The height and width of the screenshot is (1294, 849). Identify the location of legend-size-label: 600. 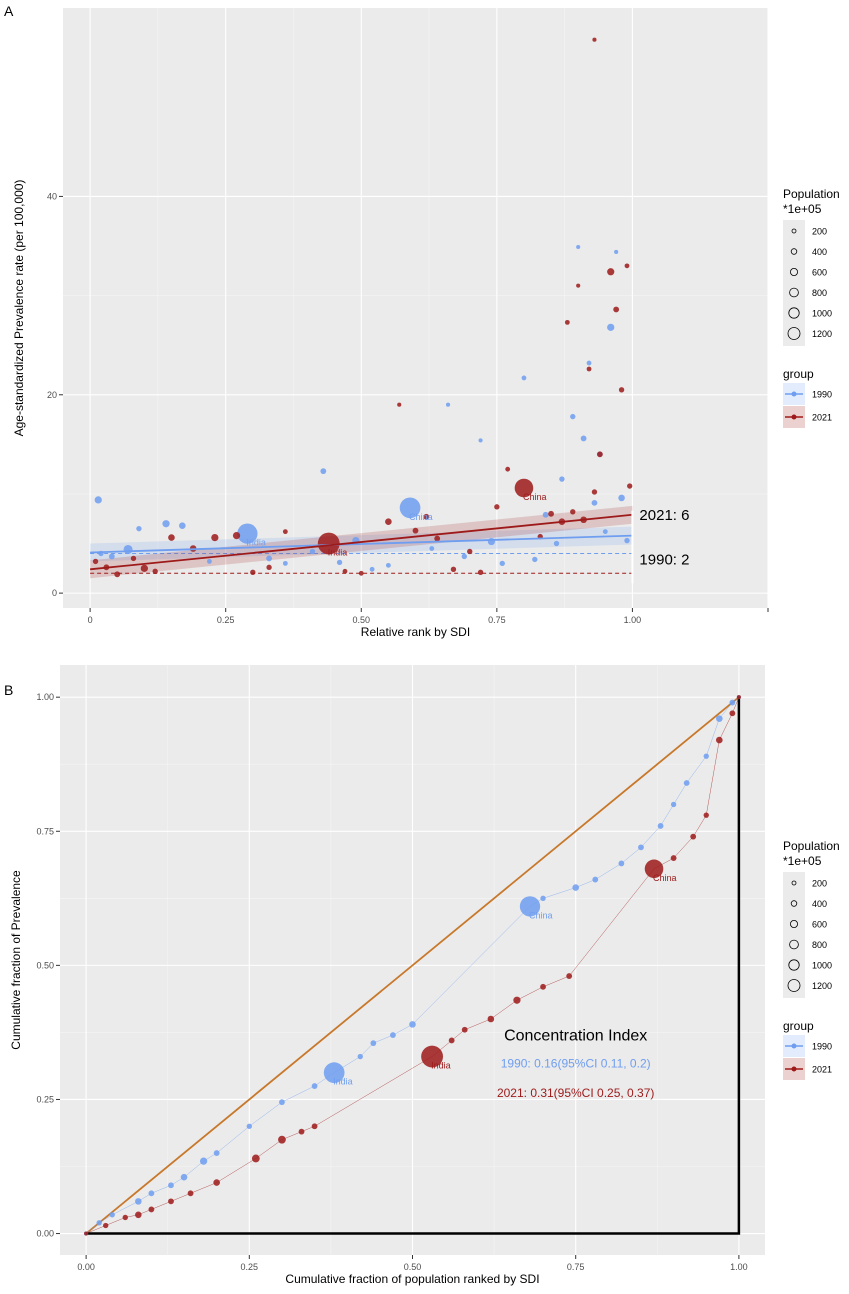
(819, 925).